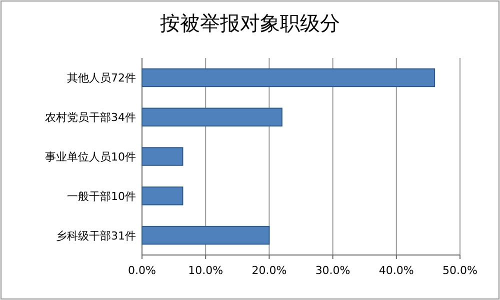  Describe the element at coordinates (142, 270) in the screenshot. I see `x-tick-label: 0.0%` at that location.